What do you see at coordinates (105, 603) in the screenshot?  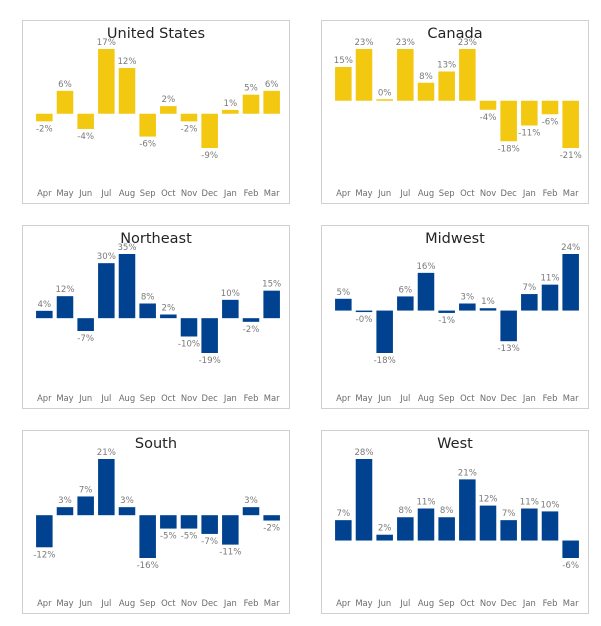 I see `x-tick-label: Jul` at bounding box center [105, 603].